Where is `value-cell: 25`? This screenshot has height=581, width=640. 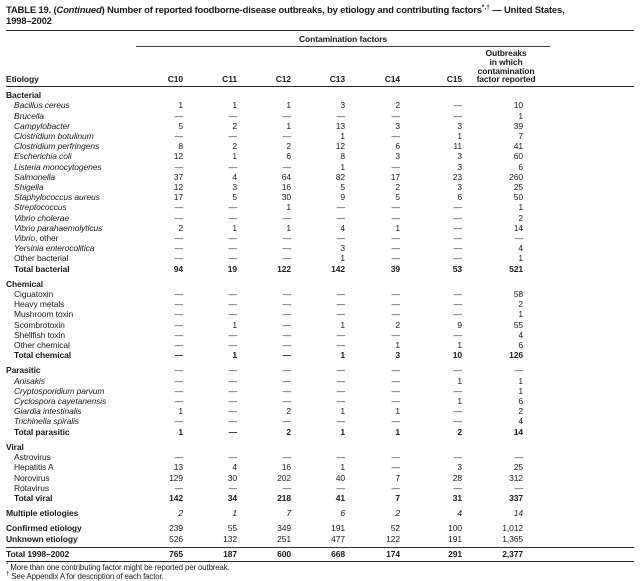
value-cell: 25 is located at coordinates (518, 187).